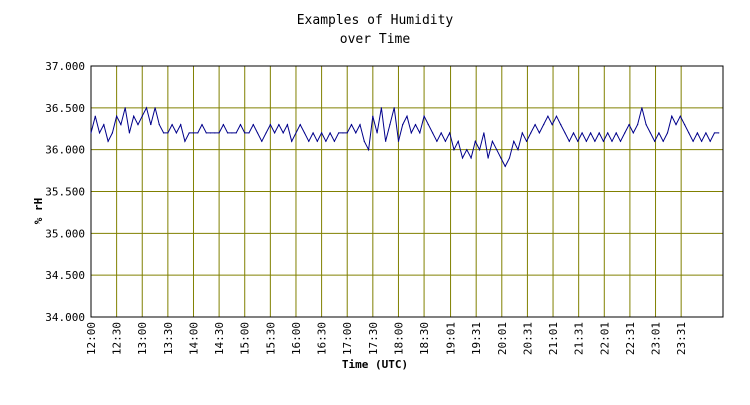 The width and height of the screenshot is (750, 405). What do you see at coordinates (65, 275) in the screenshot?
I see `y-tick-label: 34.500` at bounding box center [65, 275].